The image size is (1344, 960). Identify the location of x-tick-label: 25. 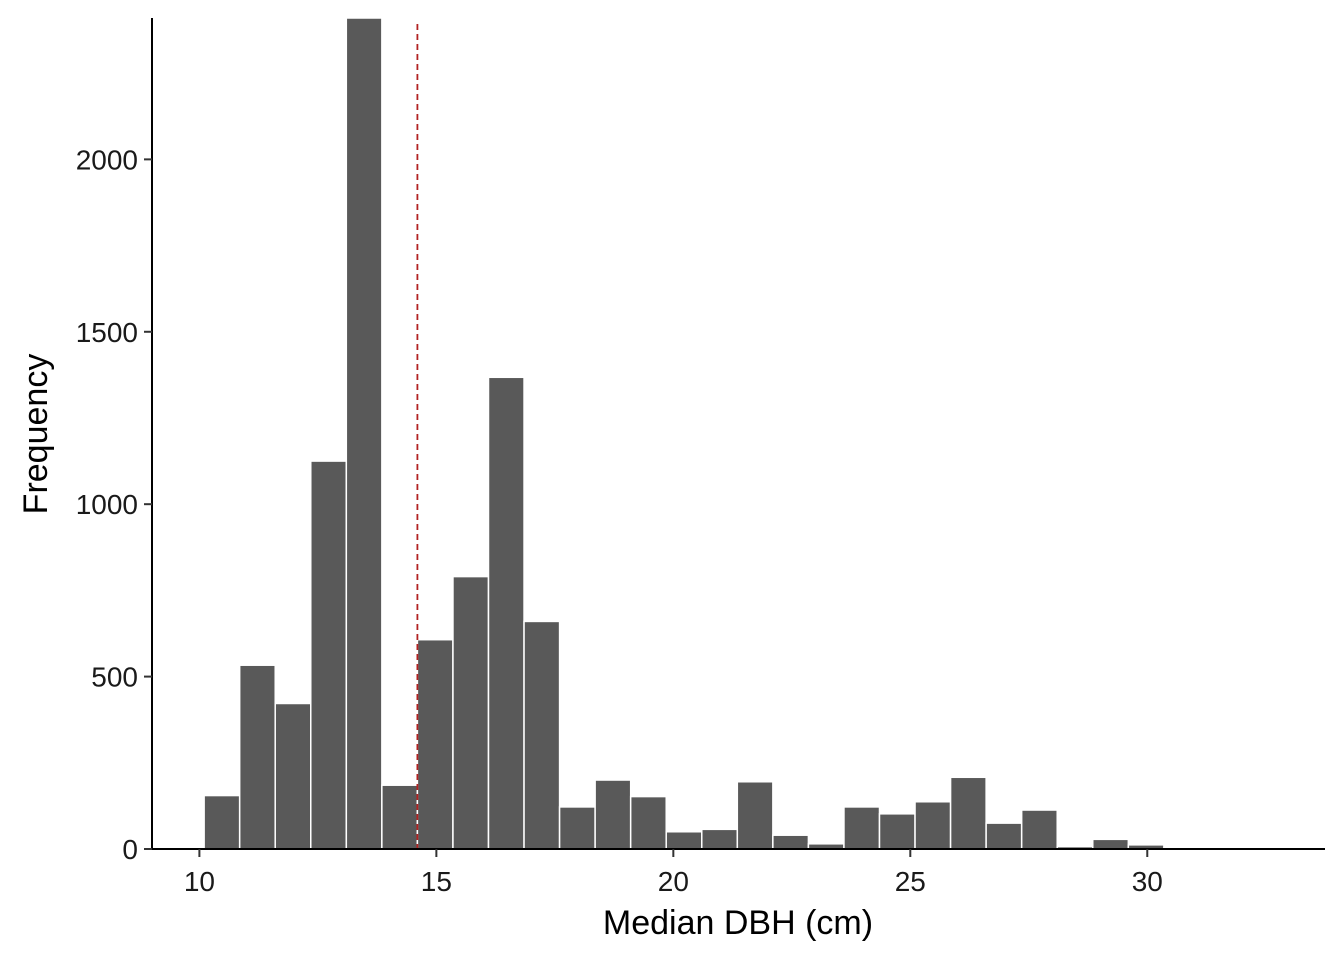
(910, 881).